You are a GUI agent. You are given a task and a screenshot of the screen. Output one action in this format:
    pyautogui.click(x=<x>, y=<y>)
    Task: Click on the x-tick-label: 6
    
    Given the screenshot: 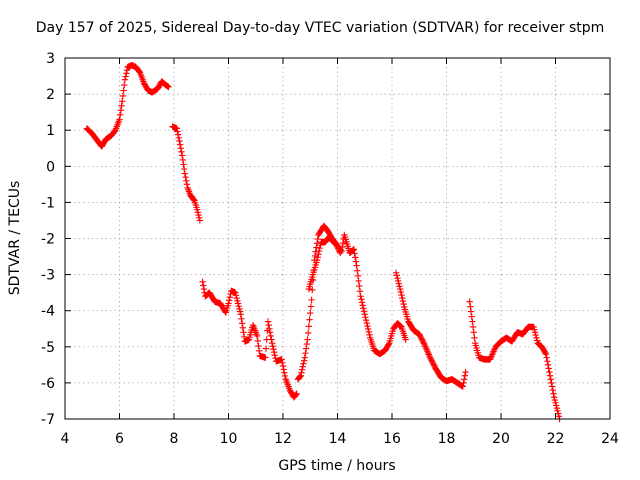 What is the action you would take?
    pyautogui.click(x=119, y=439)
    